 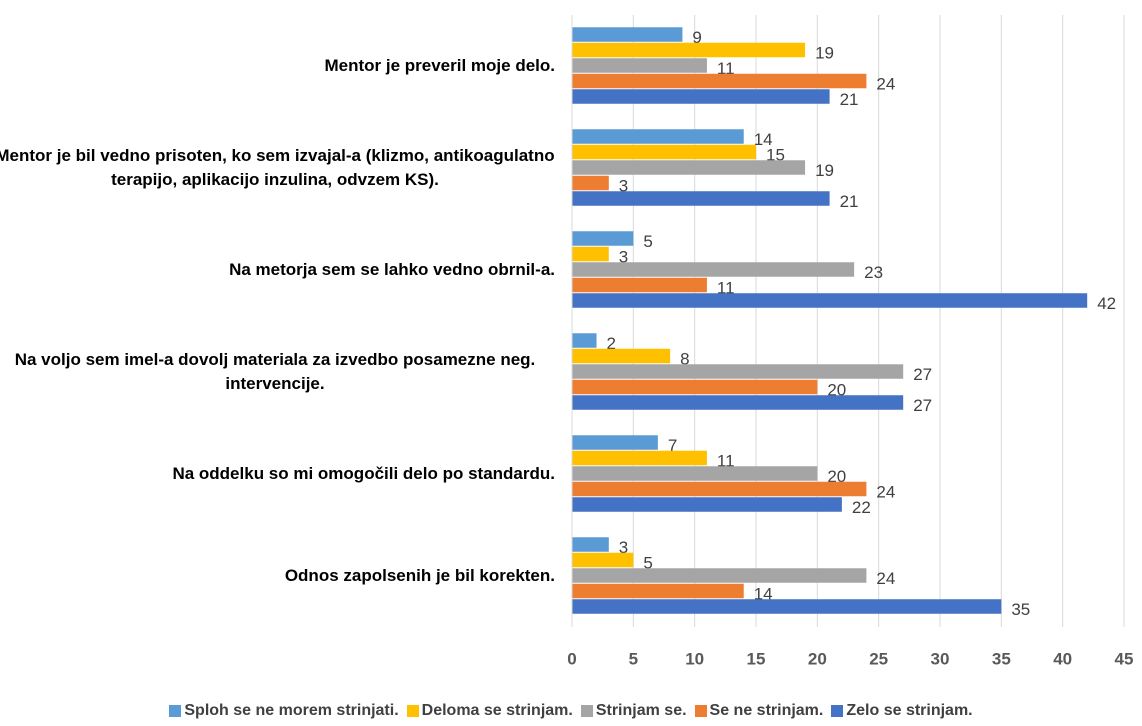 I want to click on x-tick-label: 5, so click(x=633, y=658).